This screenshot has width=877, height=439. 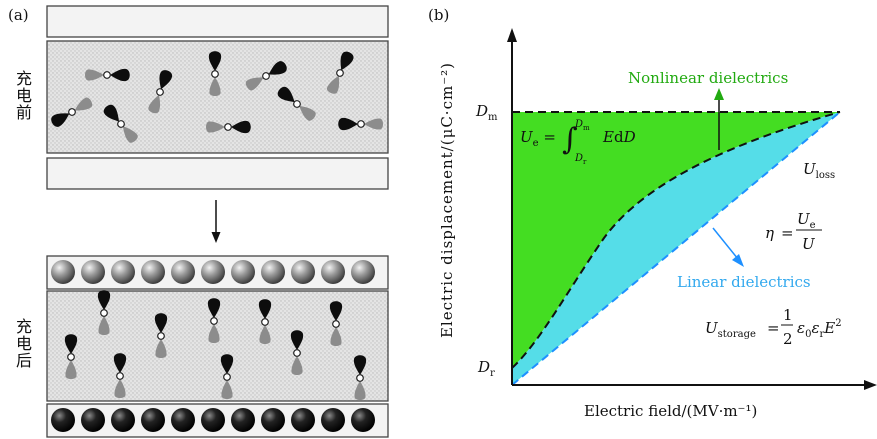 I want to click on after-charging-label: 充电后, so click(x=22, y=343).